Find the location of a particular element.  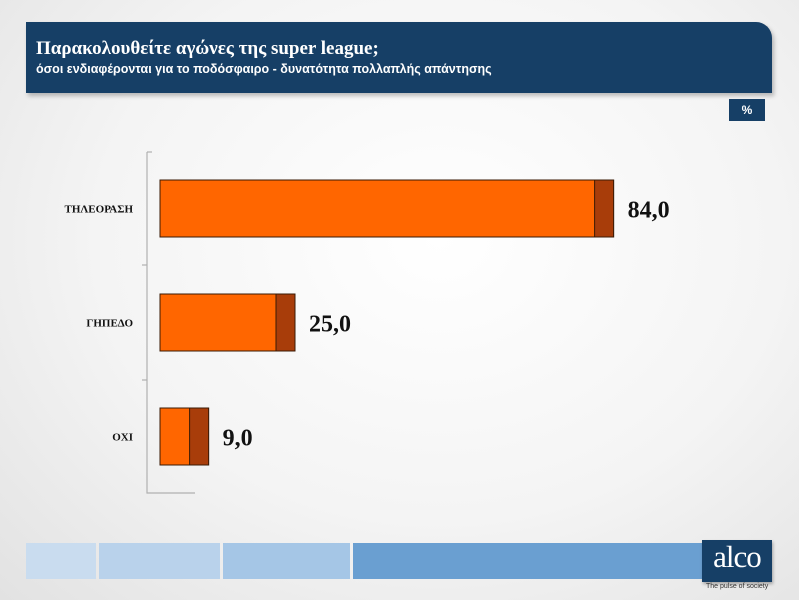

logo-tagline: The pulse of society is located at coordinates (737, 586).